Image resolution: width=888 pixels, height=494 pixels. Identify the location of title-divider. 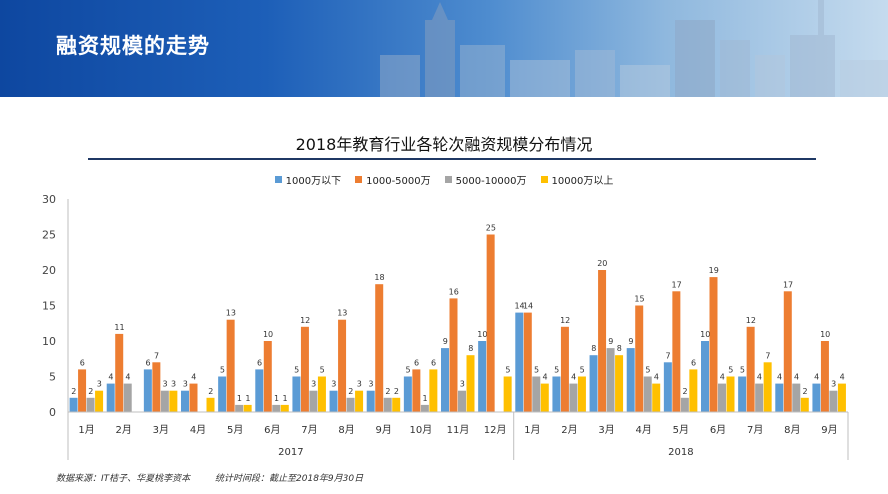
(452, 159).